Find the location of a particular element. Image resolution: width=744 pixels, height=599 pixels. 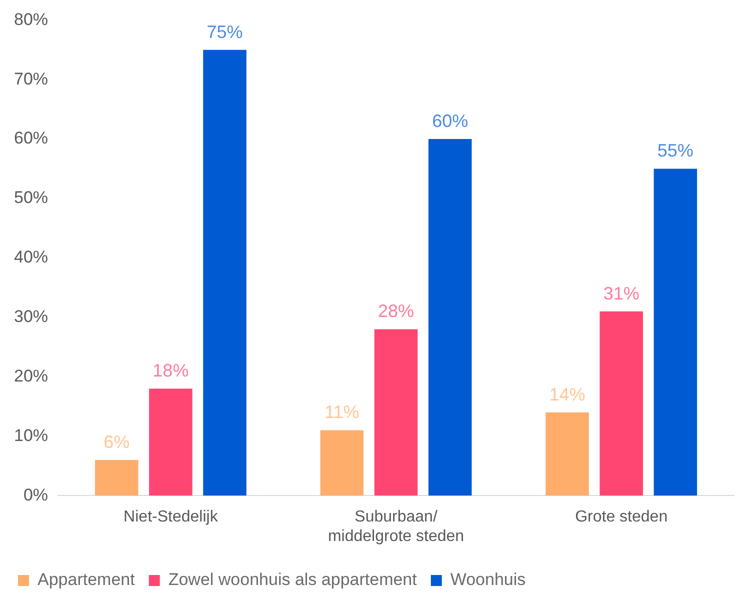

data-label: 14% is located at coordinates (567, 394).